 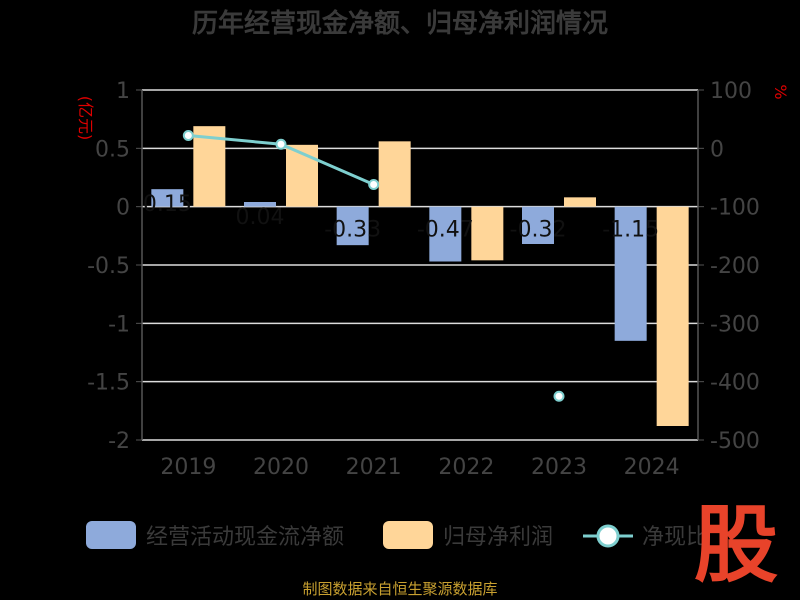 I want to click on bar-data-label: 0.15, so click(x=167, y=204).